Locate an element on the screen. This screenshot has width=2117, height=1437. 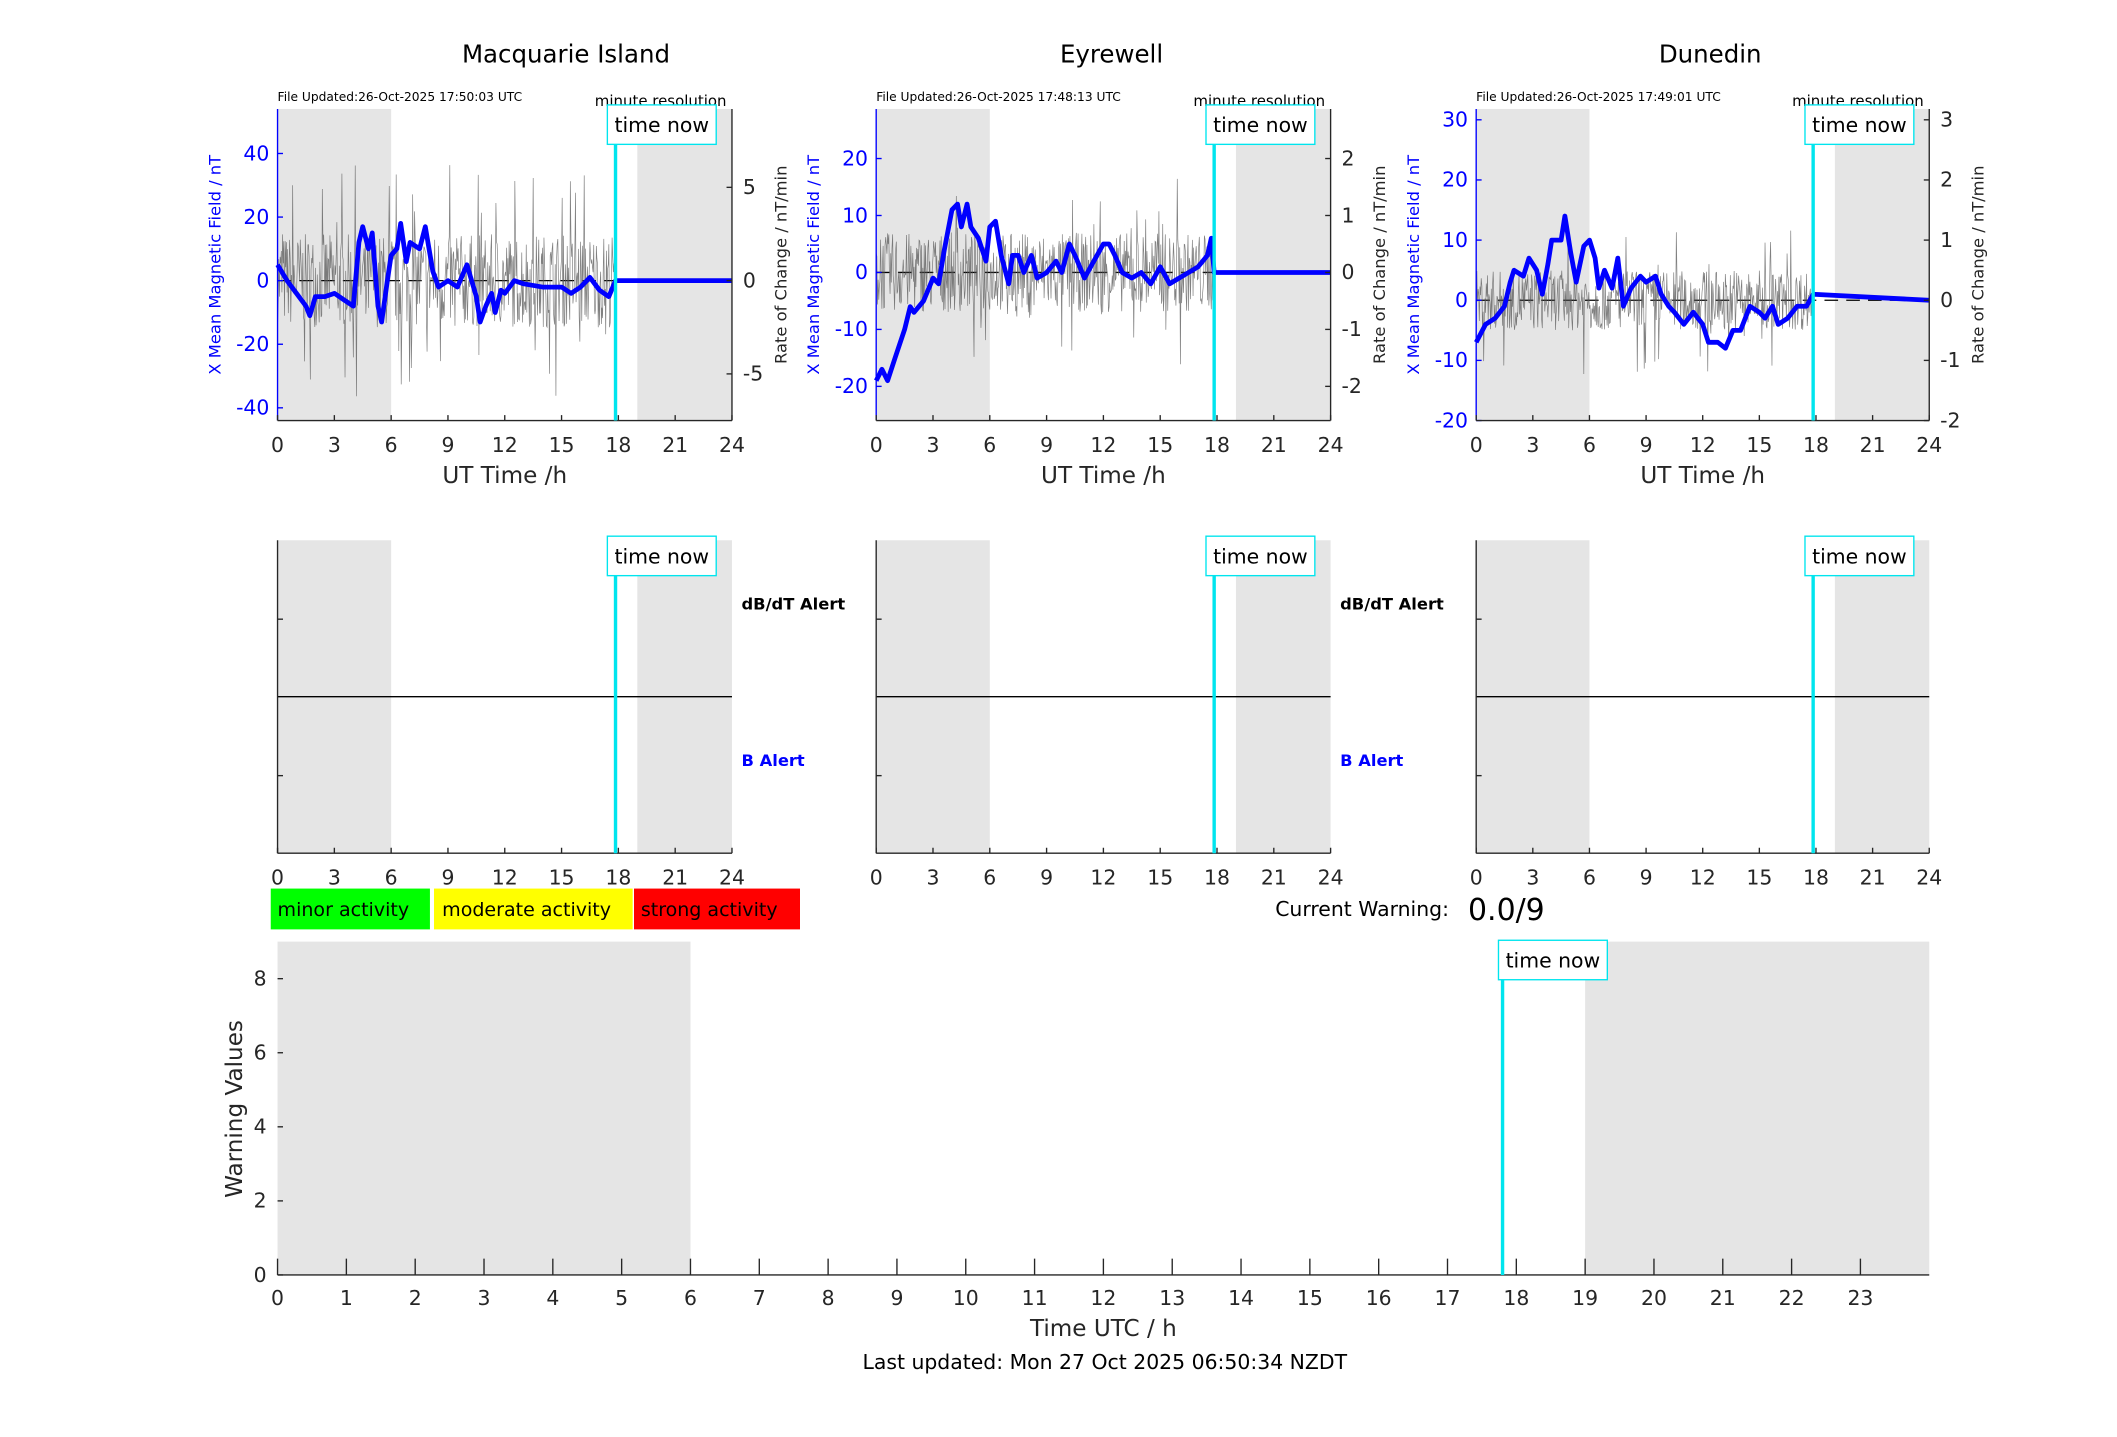
current-warning-value: 0.0/9 is located at coordinates (1506, 910).